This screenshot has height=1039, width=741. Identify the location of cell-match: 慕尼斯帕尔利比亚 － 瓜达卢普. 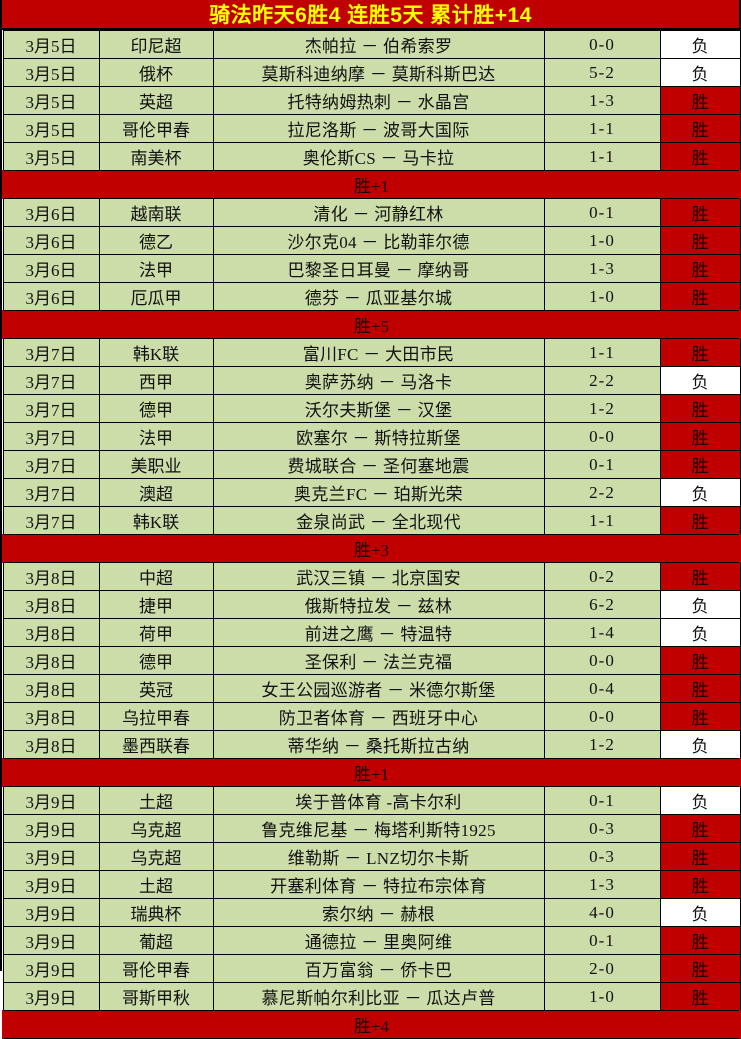
(378, 996).